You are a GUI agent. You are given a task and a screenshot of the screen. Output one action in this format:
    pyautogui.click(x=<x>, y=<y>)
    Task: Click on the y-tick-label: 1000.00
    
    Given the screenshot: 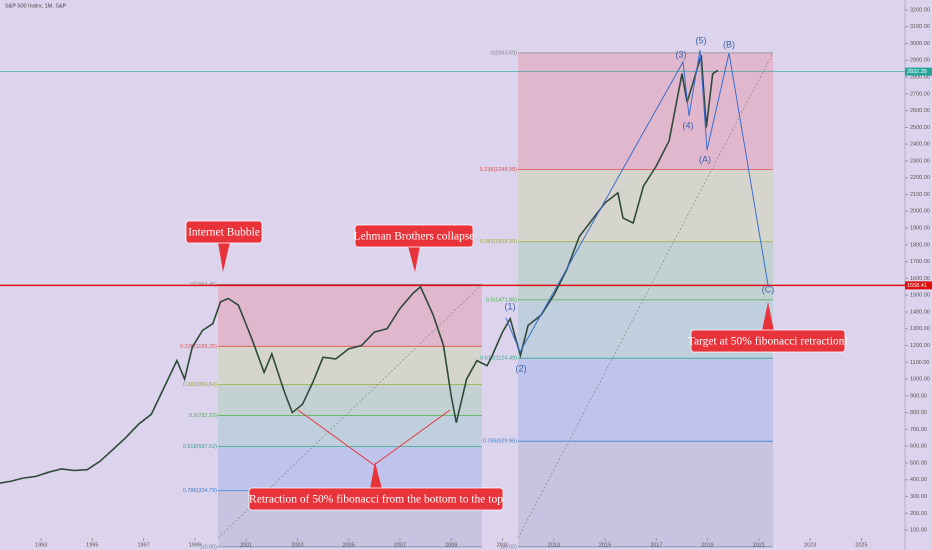 What is the action you would take?
    pyautogui.click(x=920, y=380)
    